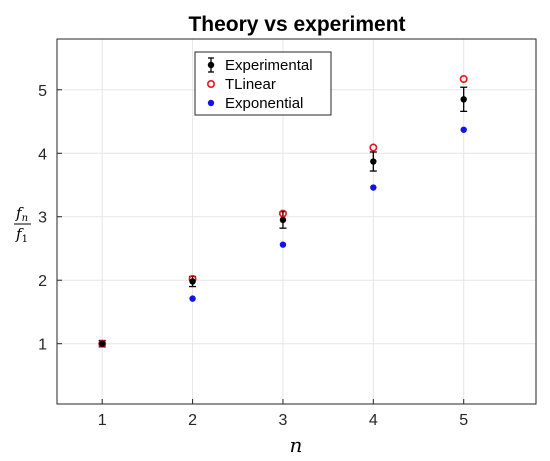  I want to click on legend-label-tlinear: TLinear, so click(250, 84).